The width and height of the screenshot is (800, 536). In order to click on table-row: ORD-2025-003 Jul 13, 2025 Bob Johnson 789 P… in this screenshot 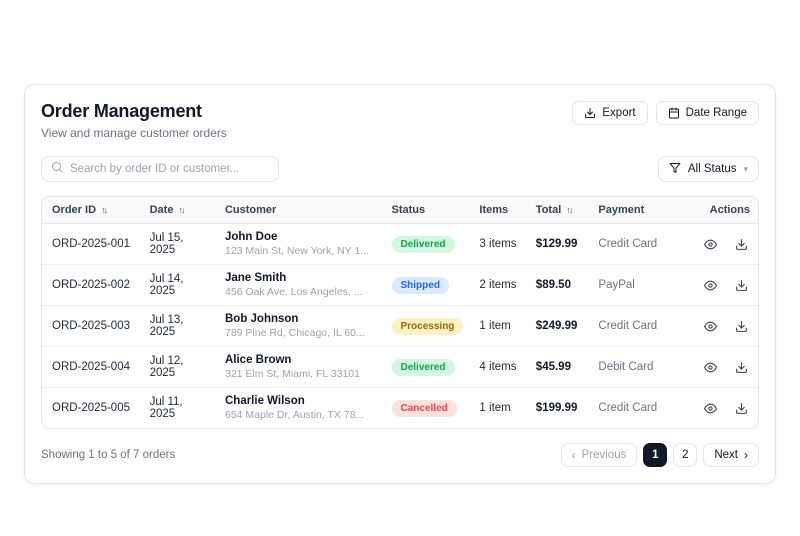, I will do `click(400, 326)`.